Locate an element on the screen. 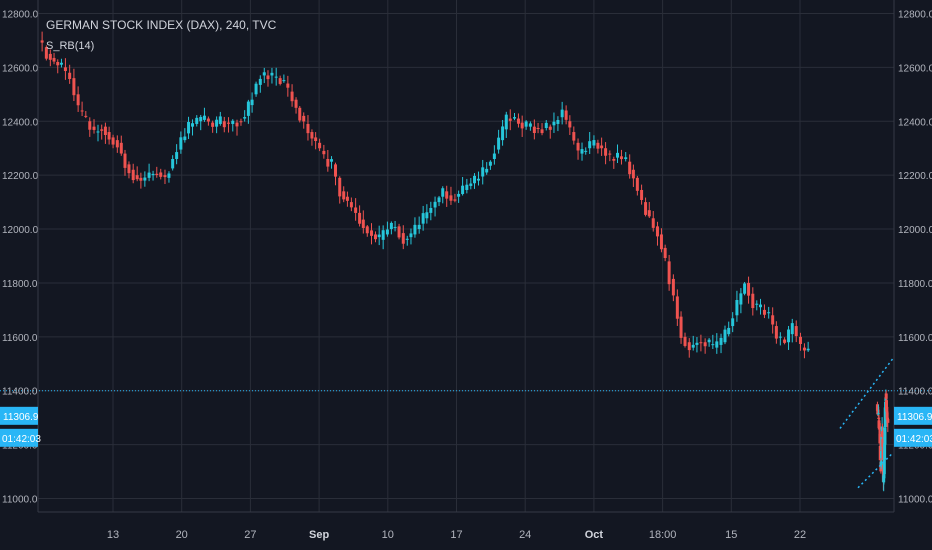 The height and width of the screenshot is (550, 932). y-tick-label-left: 12800.0 is located at coordinates (20, 14).